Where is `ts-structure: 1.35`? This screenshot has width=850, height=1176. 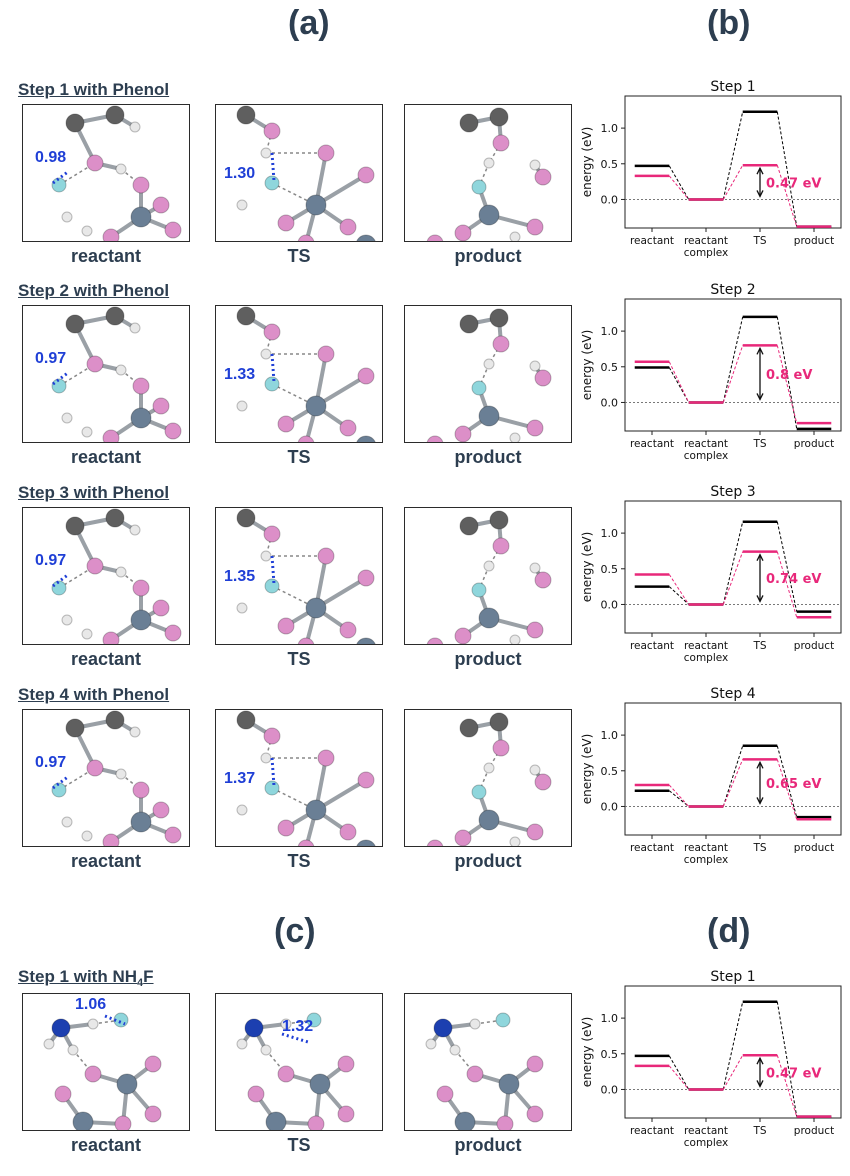 ts-structure: 1.35 is located at coordinates (299, 576).